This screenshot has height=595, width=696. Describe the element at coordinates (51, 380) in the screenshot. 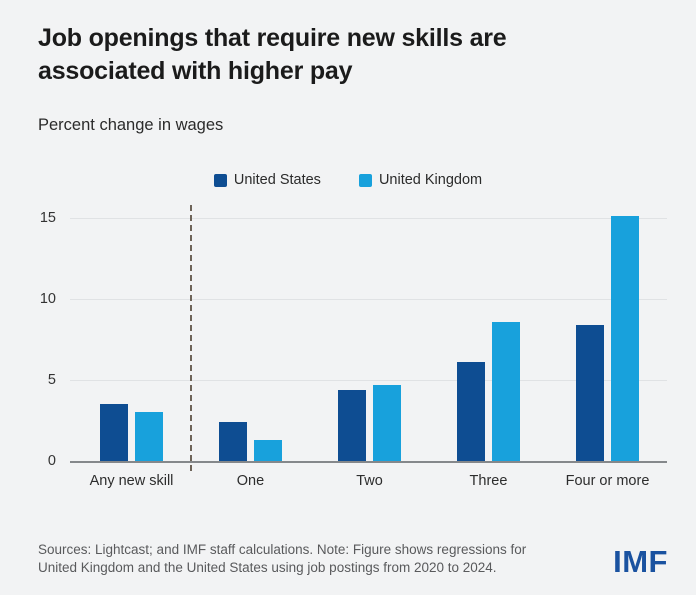

I see `y-axis-tick-5: 5` at that location.